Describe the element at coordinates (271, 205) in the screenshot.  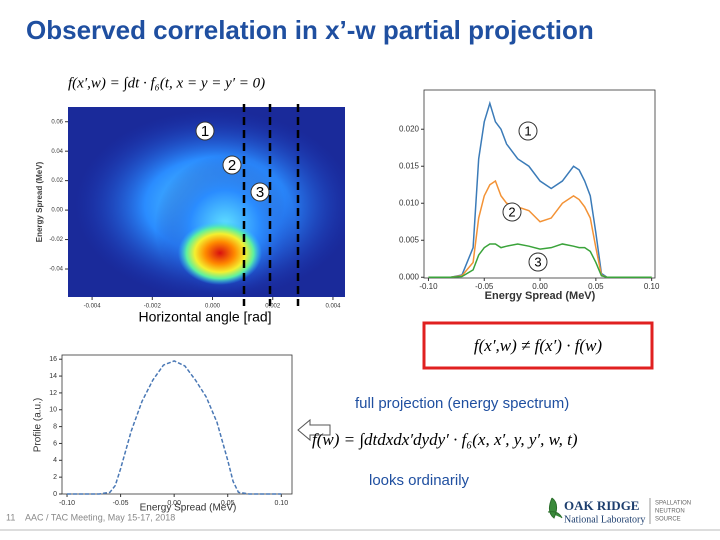
I see `dashed-lines` at that location.